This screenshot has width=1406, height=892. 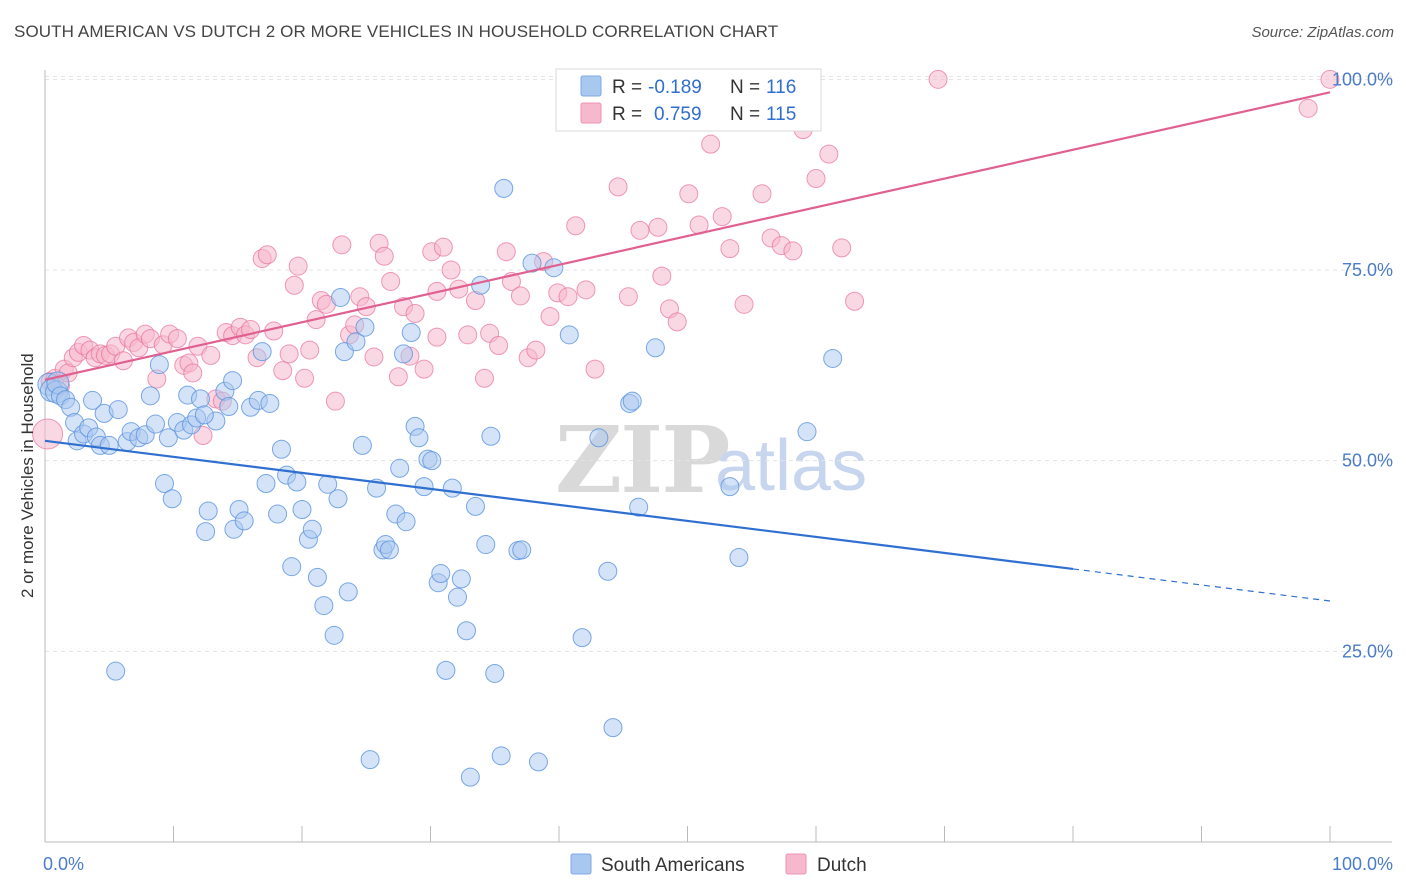 What do you see at coordinates (781, 87) in the screenshot?
I see `legend-n-value-1: 116` at bounding box center [781, 87].